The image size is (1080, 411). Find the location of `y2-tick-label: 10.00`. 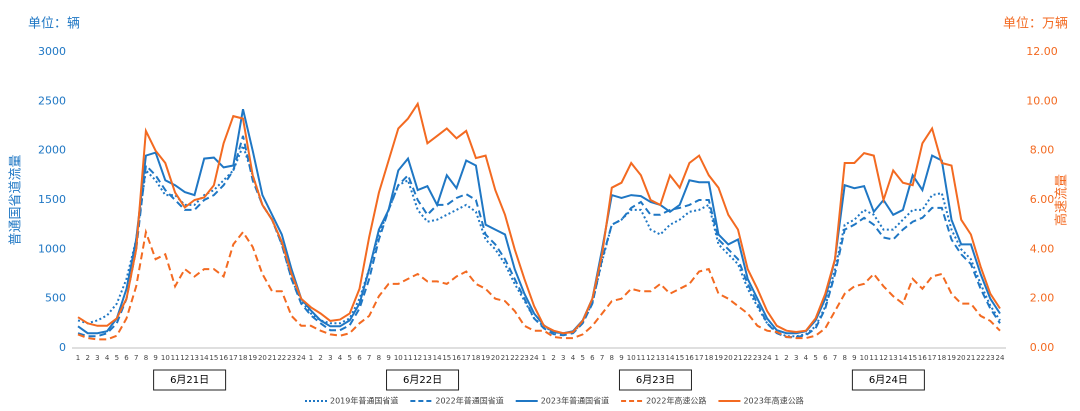

y2-tick-label: 10.00 is located at coordinates (1042, 100).